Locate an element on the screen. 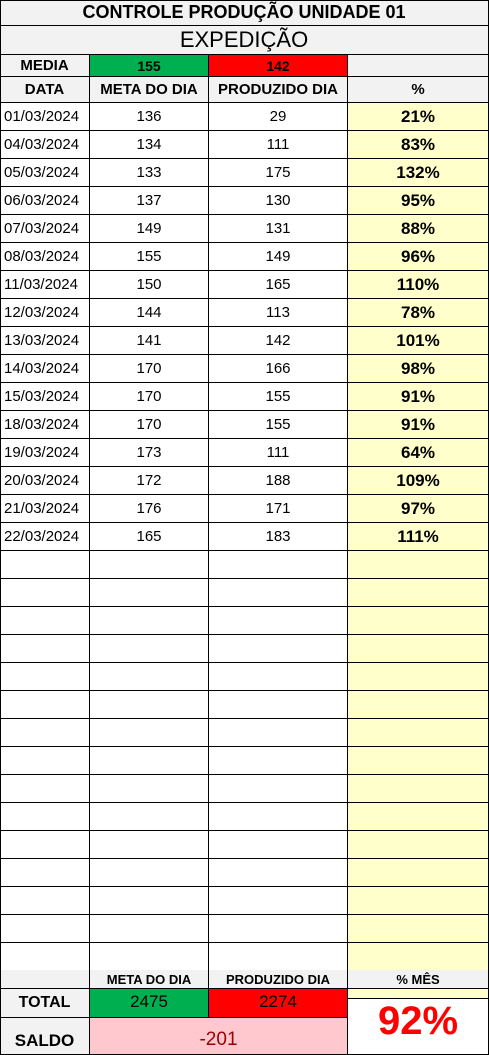  cell-pct: 97% is located at coordinates (418, 509).